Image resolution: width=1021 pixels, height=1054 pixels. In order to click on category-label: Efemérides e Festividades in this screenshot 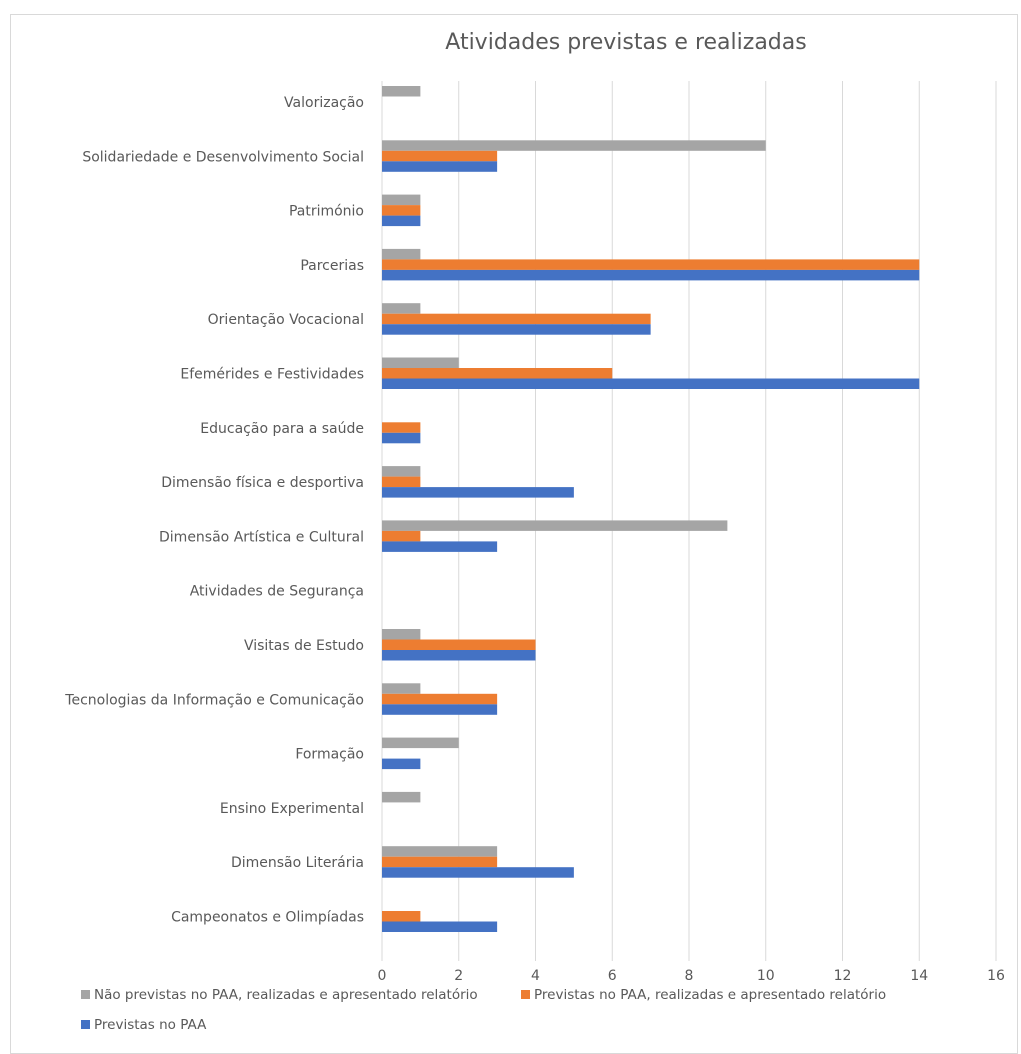, I will do `click(272, 375)`.